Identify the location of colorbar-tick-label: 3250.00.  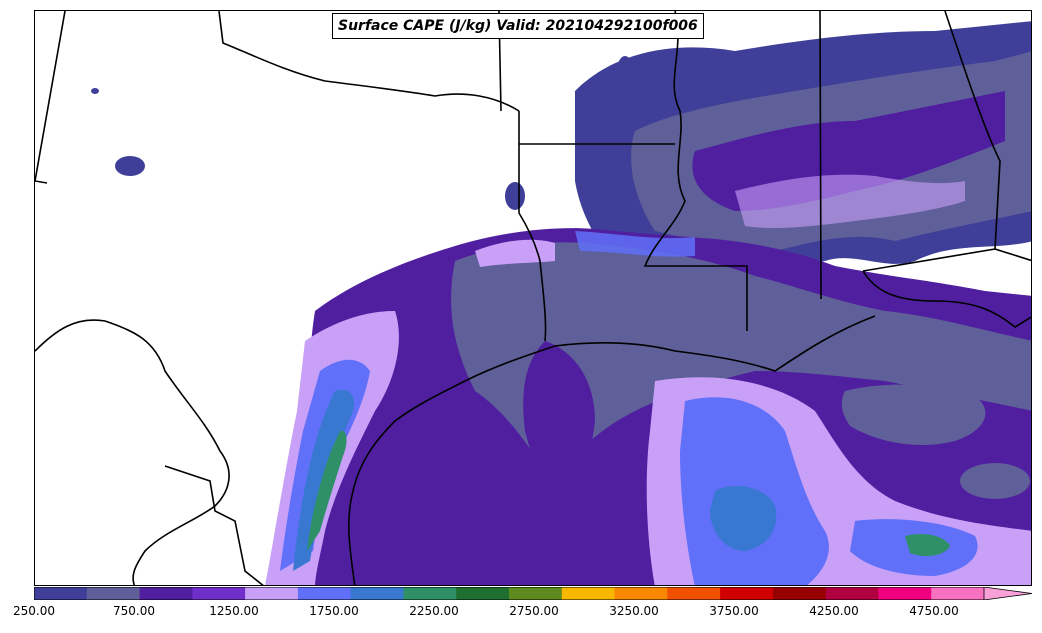
(634, 611).